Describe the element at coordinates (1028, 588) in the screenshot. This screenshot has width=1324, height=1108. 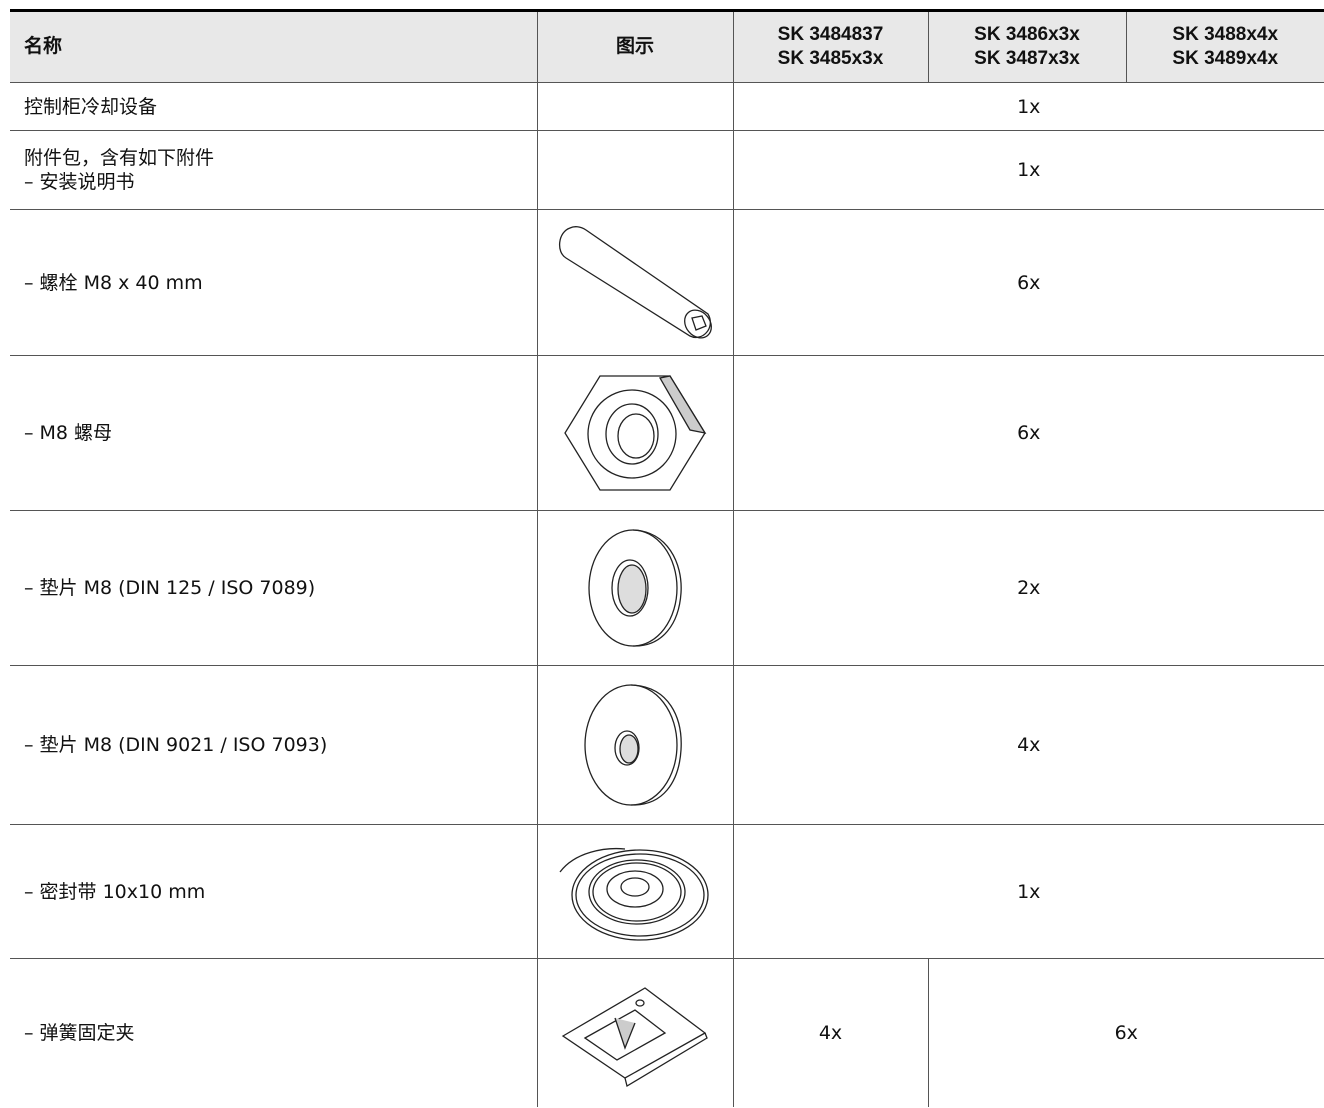
I see `quantity-cell: 2x` at that location.